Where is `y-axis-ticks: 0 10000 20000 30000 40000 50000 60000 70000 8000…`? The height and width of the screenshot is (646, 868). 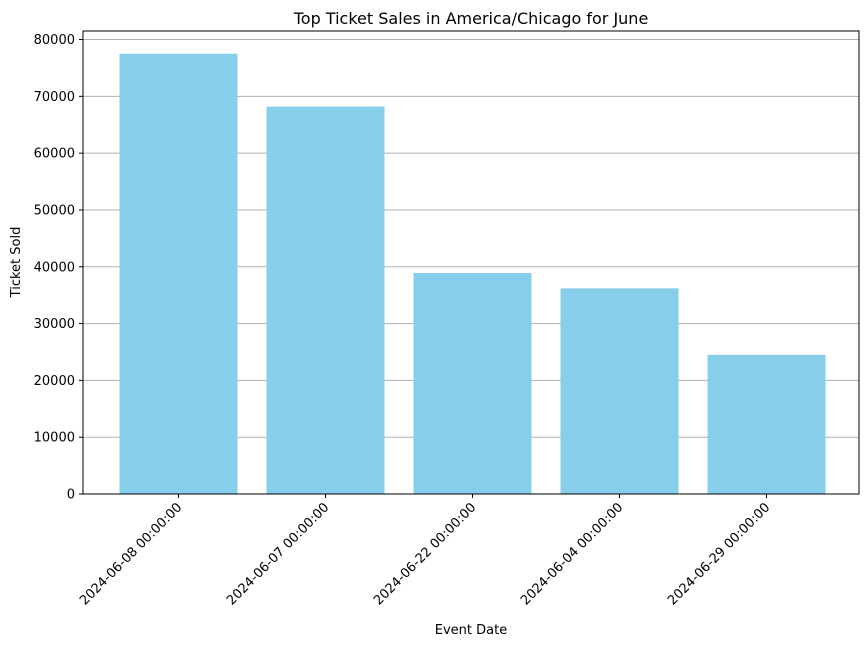 y-axis-ticks: 0 10000 20000 30000 40000 50000 60000 70000 8000… is located at coordinates (58, 268).